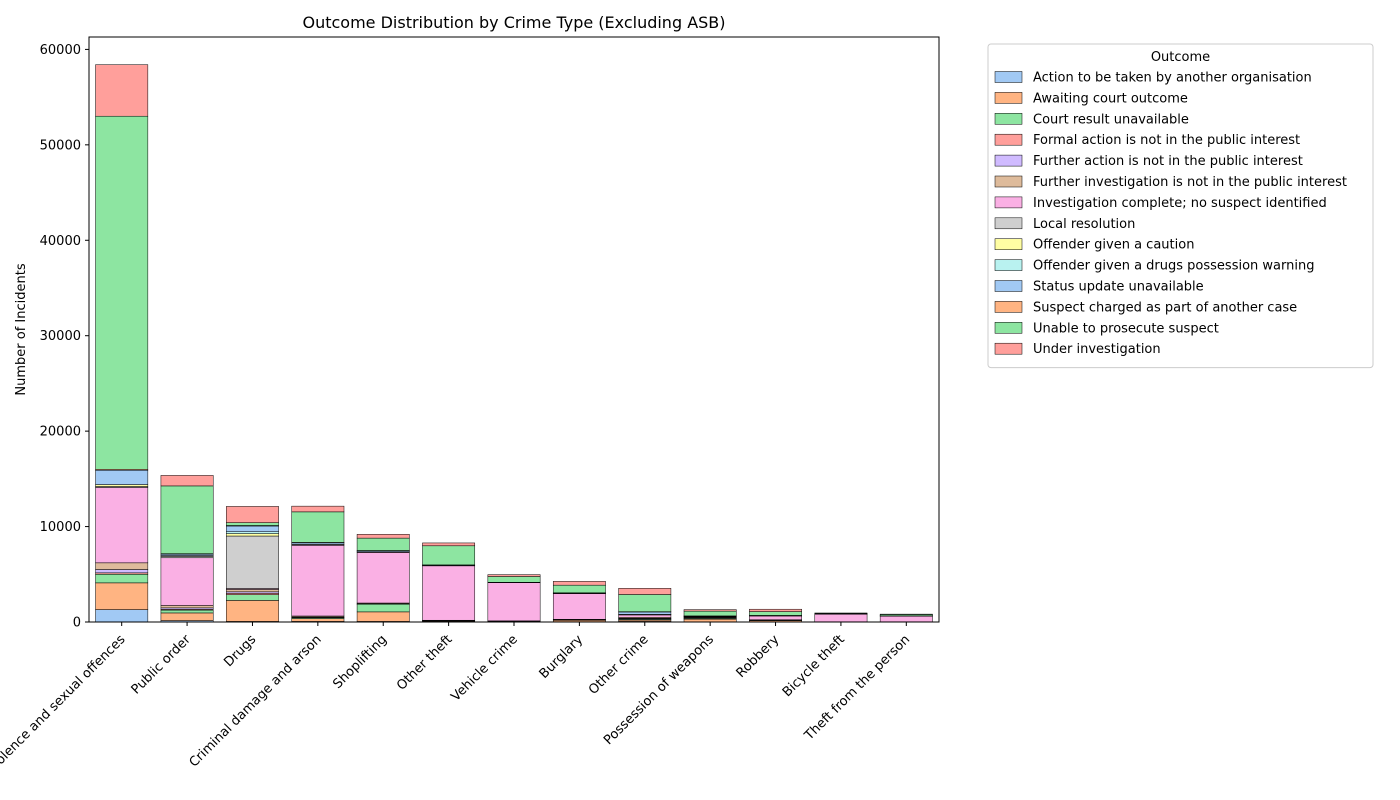  What do you see at coordinates (60, 336) in the screenshot?
I see `y-tick-label: 30000` at bounding box center [60, 336].